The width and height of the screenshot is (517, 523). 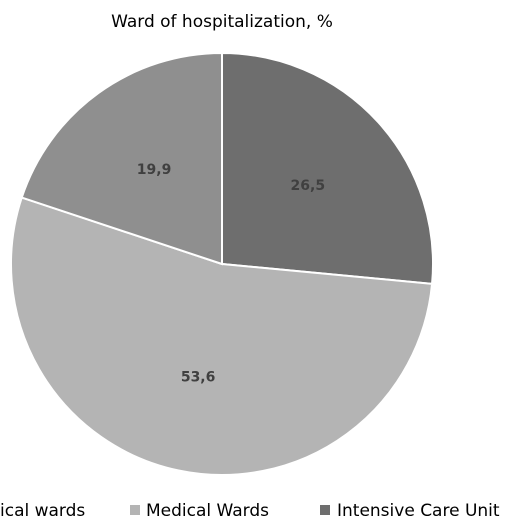 I want to click on value-label: 26,5, so click(x=308, y=186).